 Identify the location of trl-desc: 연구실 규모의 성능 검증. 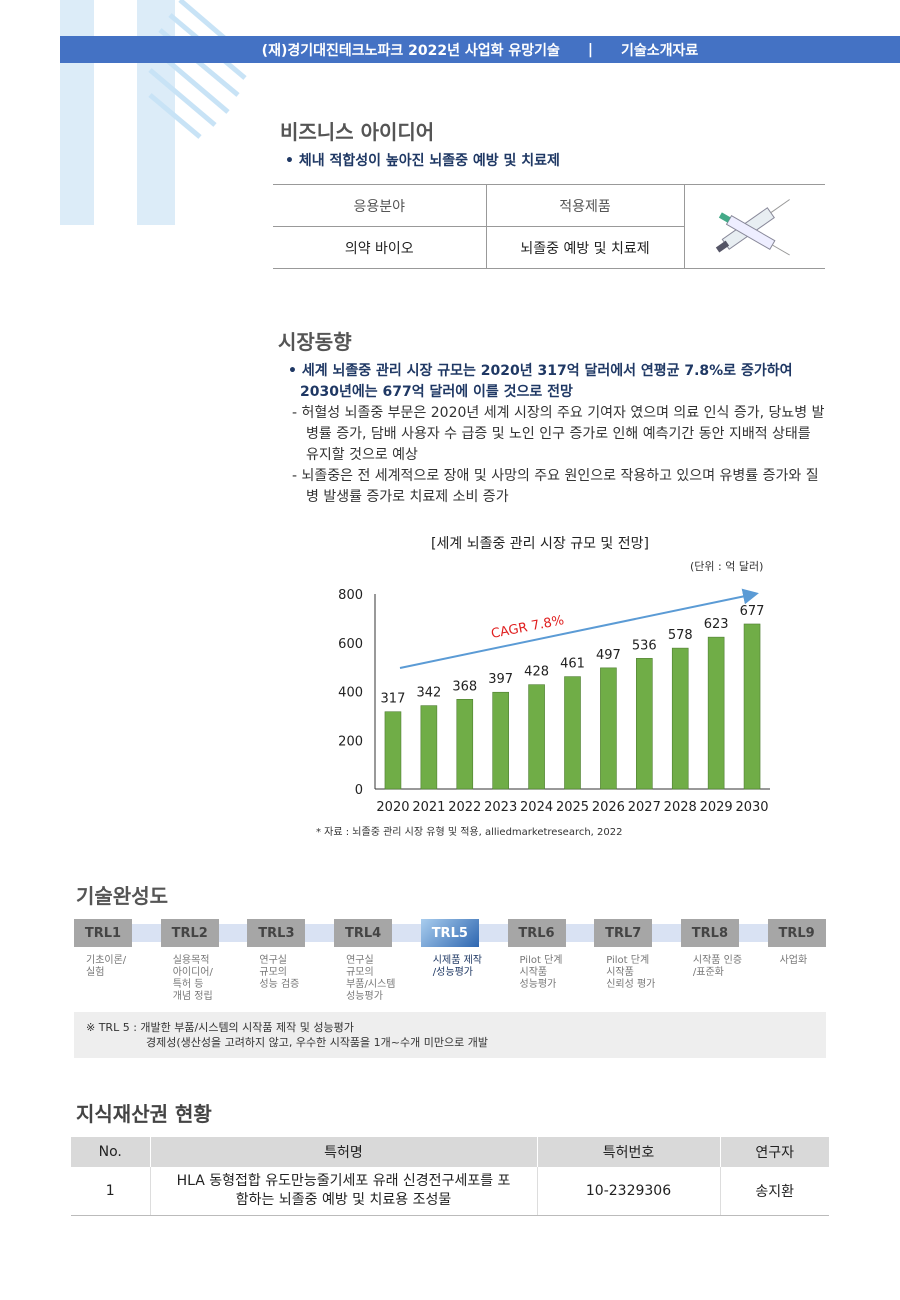
(279, 972).